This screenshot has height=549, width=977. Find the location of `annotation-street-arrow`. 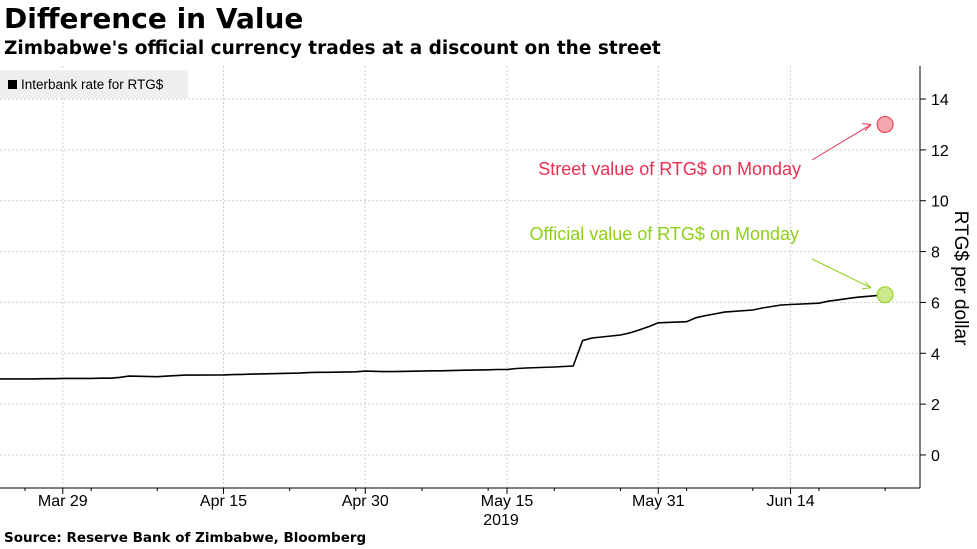

annotation-street-arrow is located at coordinates (841, 142).